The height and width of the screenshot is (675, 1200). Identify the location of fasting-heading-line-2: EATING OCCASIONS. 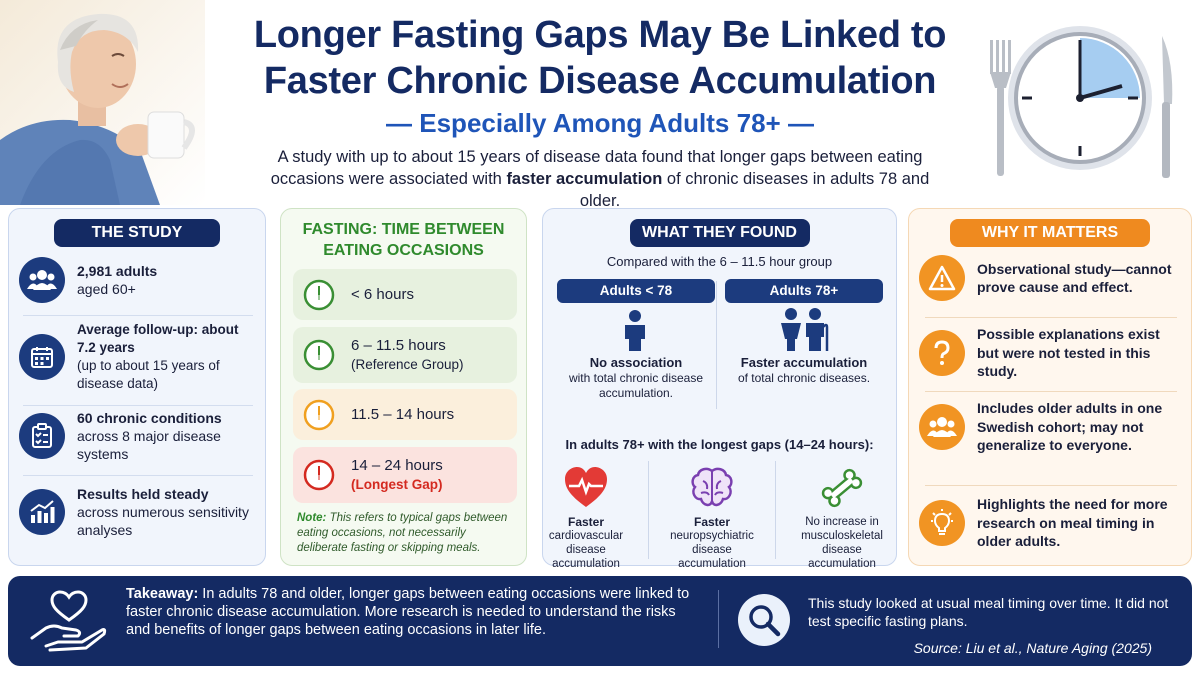
(403, 250).